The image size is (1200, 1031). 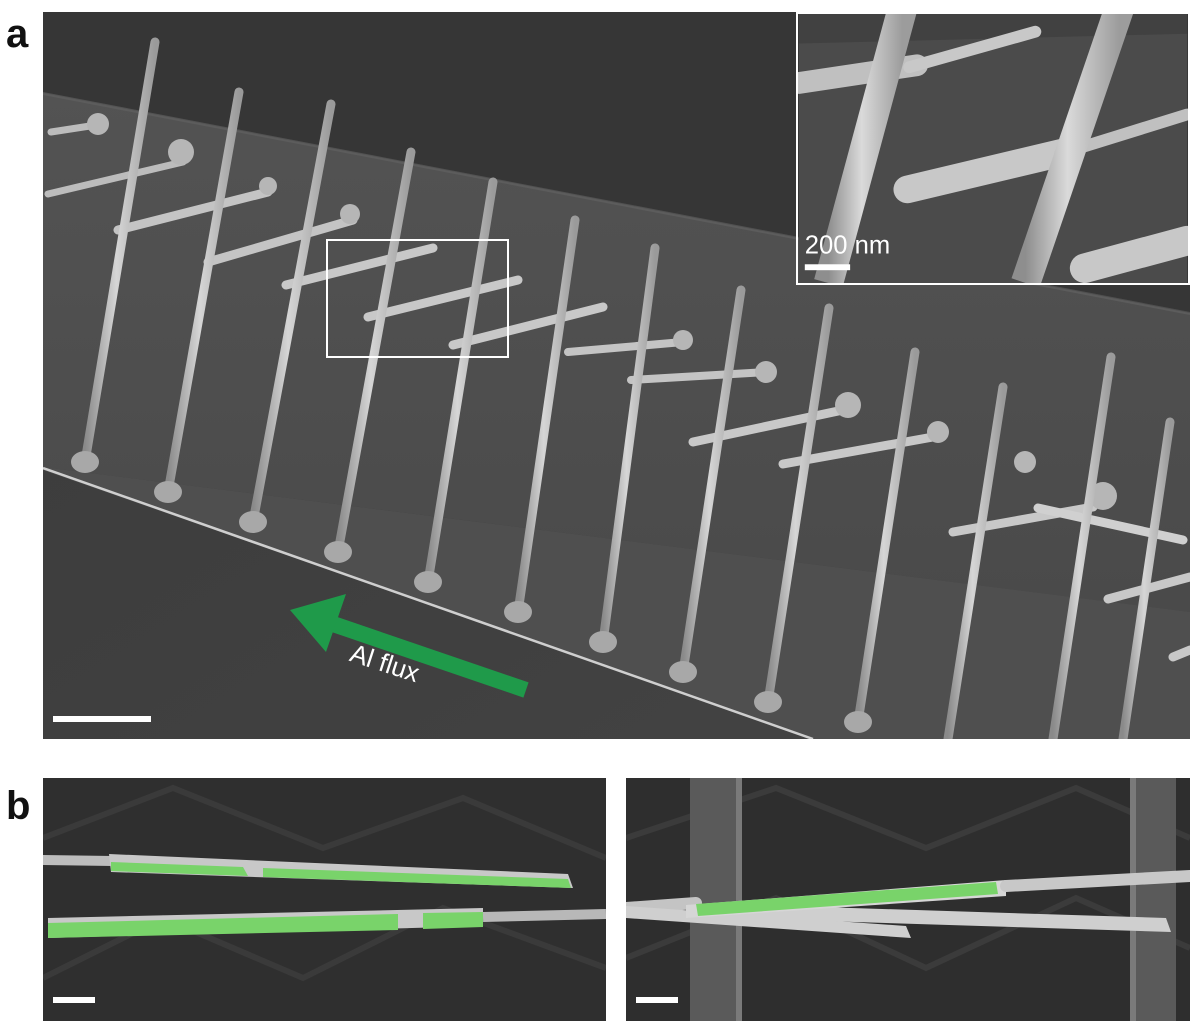 I want to click on inset-scale-label: 200 nm, so click(x=847, y=245).